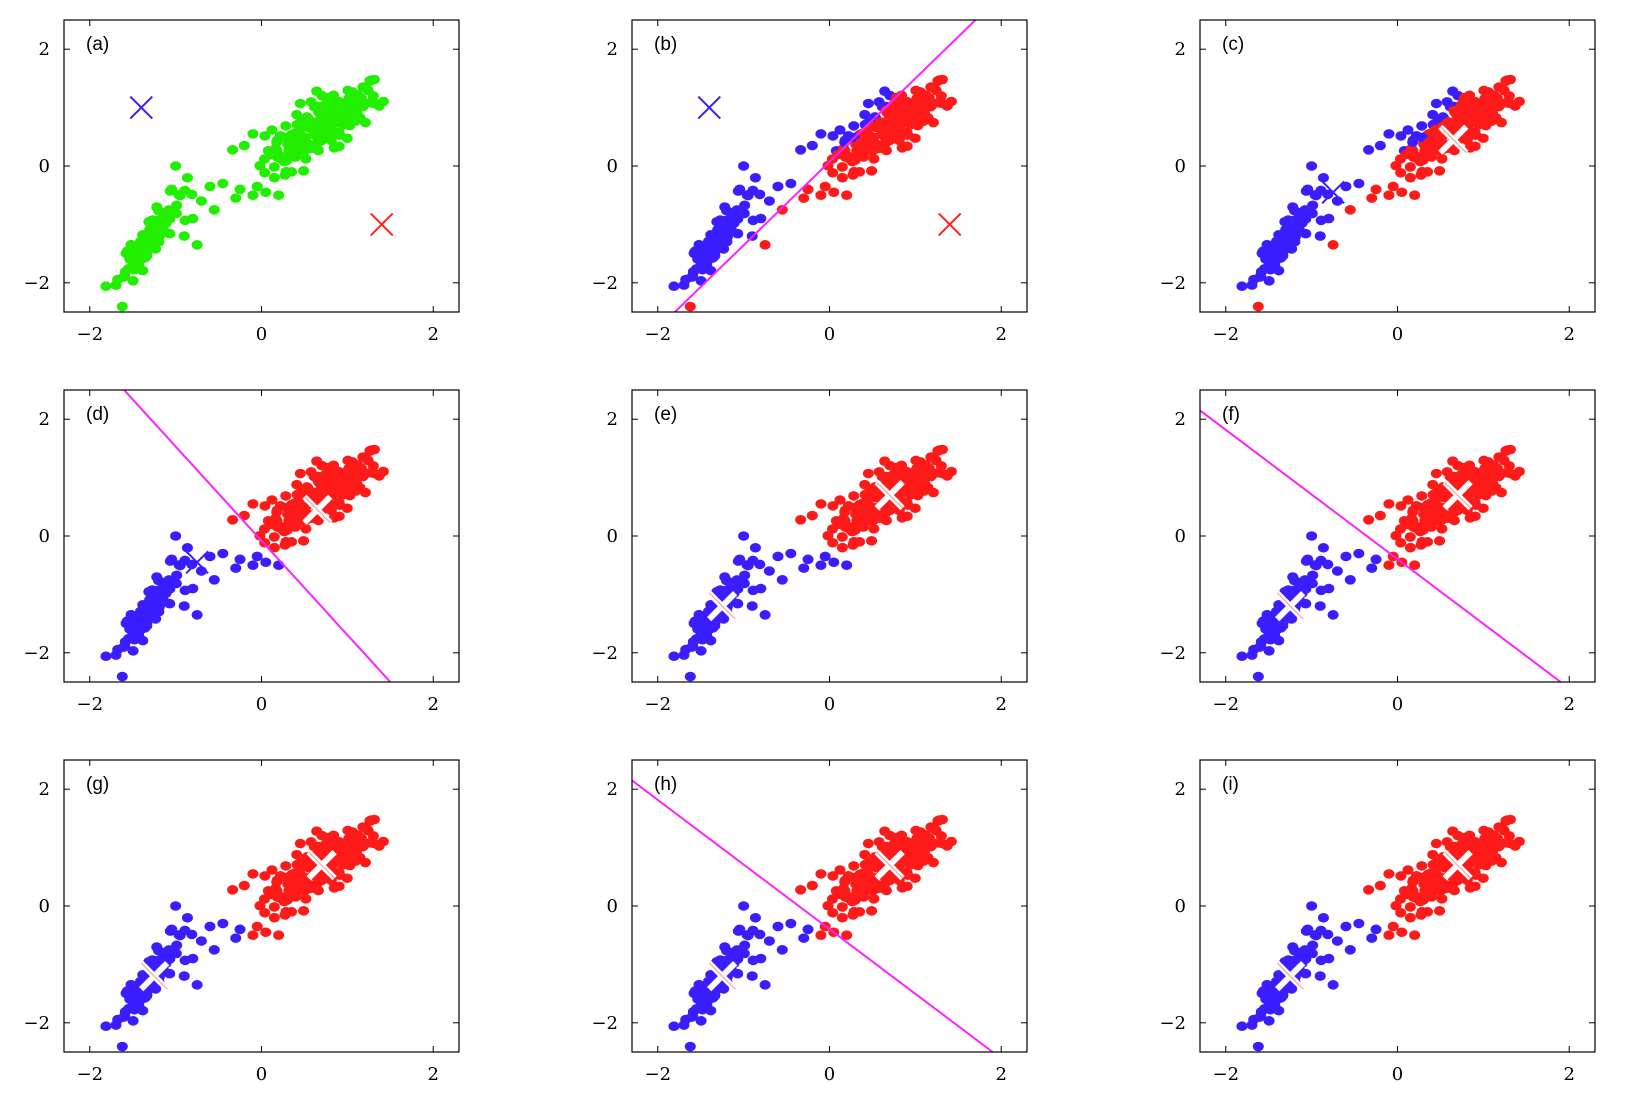  I want to click on panel-label: (c), so click(1233, 44).